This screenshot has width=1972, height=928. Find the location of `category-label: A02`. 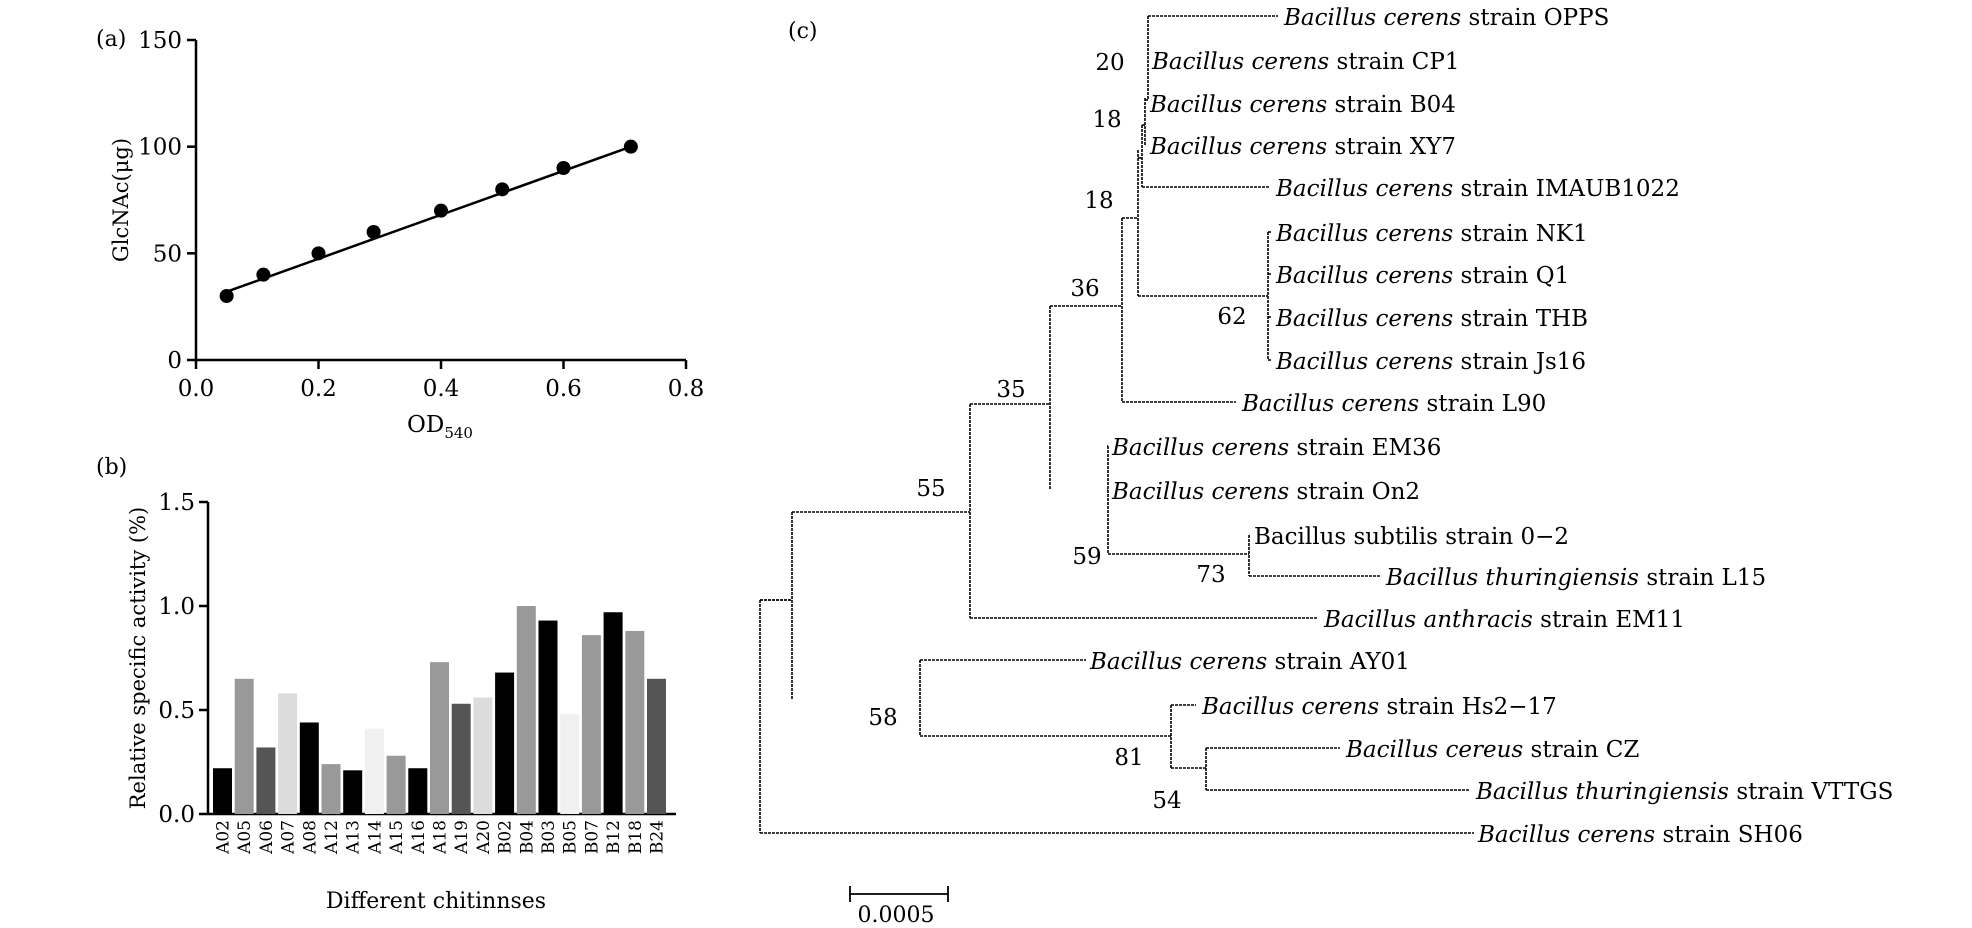

category-label: A02 is located at coordinates (224, 837).